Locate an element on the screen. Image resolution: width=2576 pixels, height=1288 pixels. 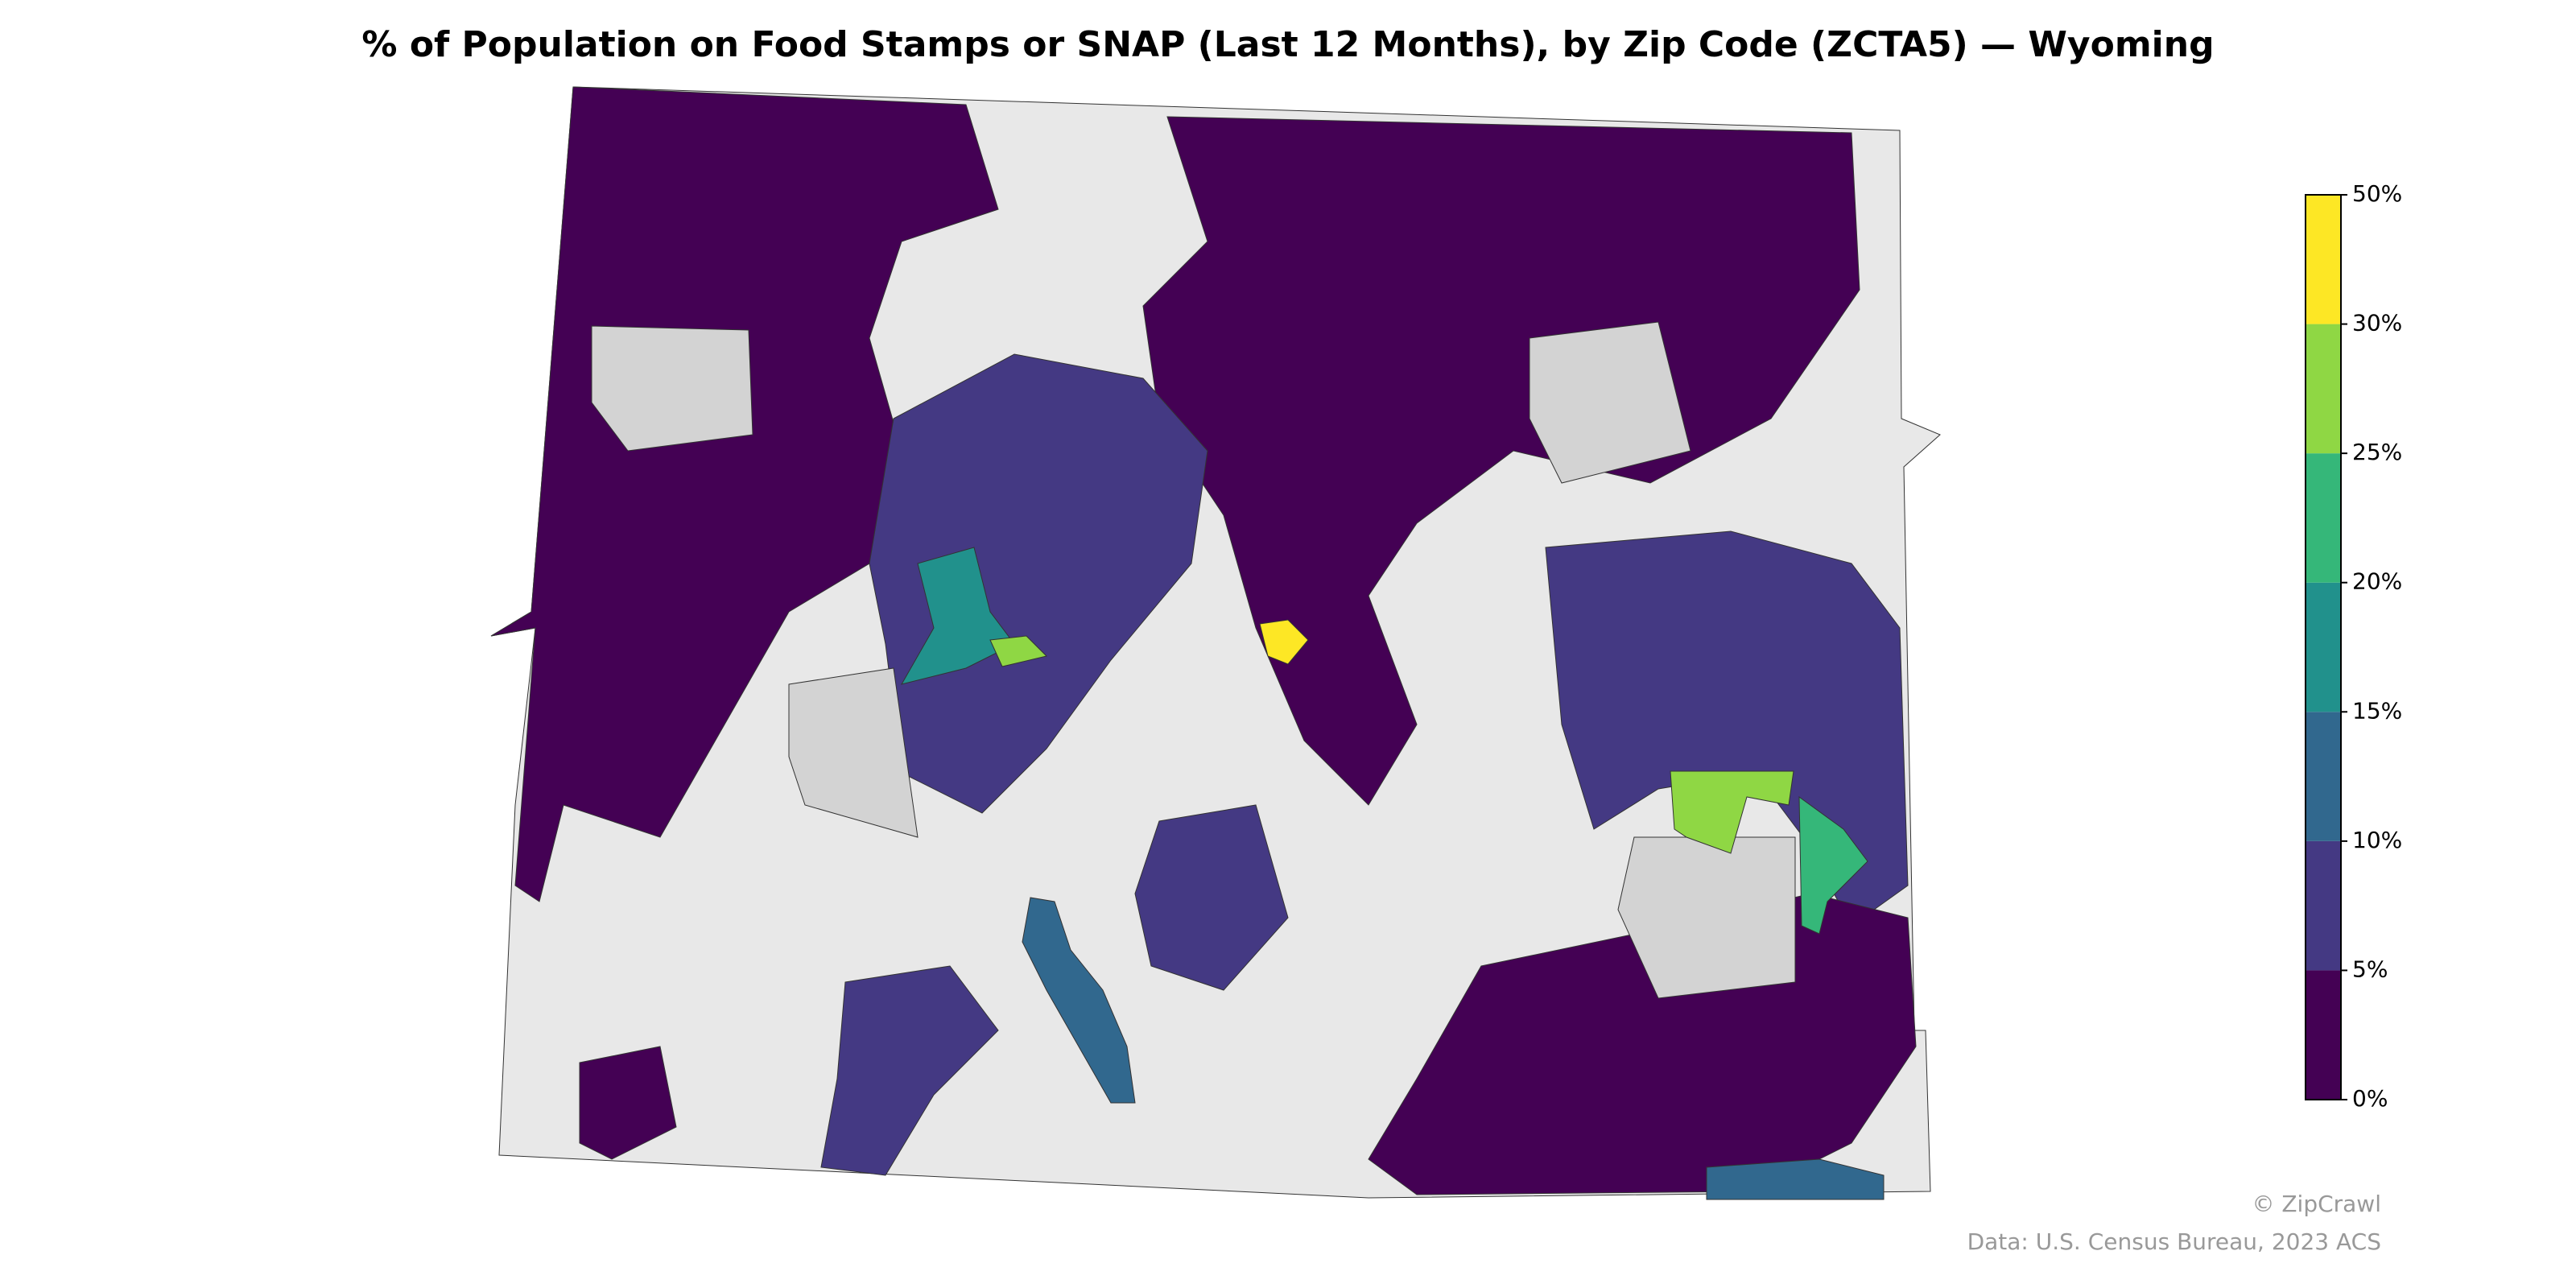
credit: © ZipCrawl is located at coordinates (2316, 1204).